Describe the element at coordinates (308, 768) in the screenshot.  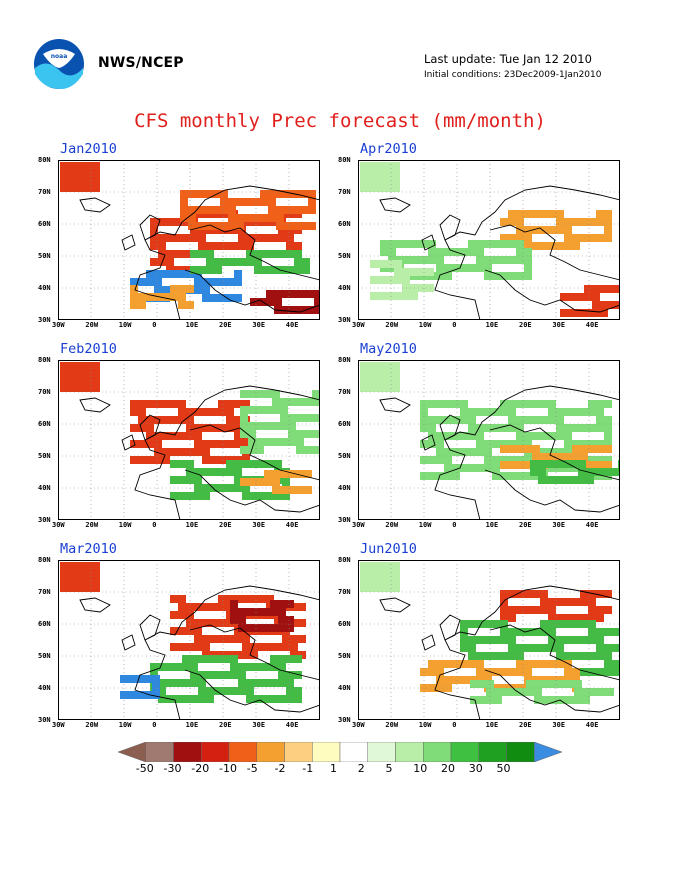
I see `colorbar-label: -1` at that location.